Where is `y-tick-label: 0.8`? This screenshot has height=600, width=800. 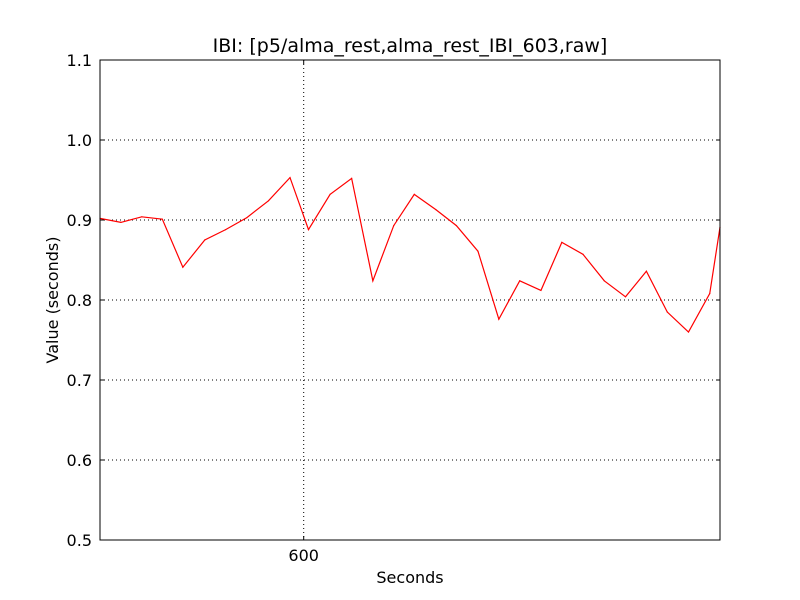 y-tick-label: 0.8 is located at coordinates (79, 300).